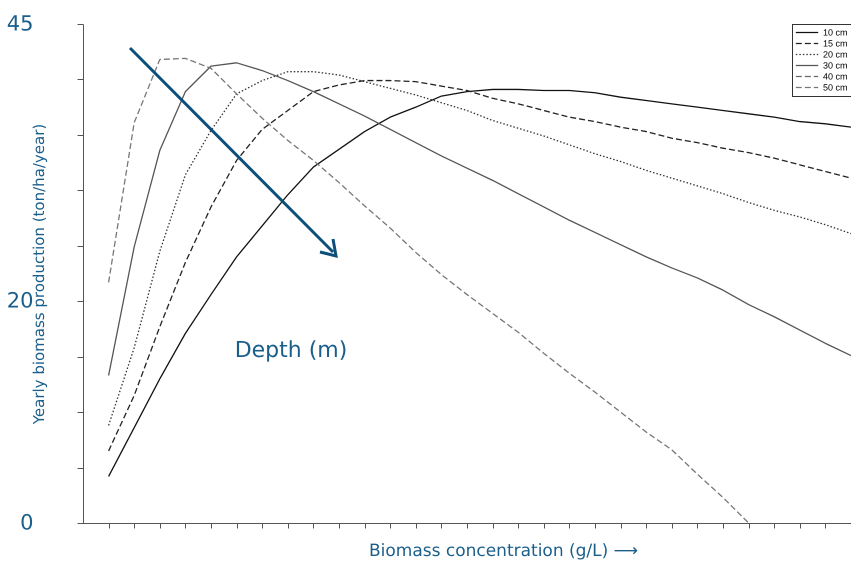  What do you see at coordinates (835, 43) in the screenshot?
I see `legend-label: 15 cm` at bounding box center [835, 43].